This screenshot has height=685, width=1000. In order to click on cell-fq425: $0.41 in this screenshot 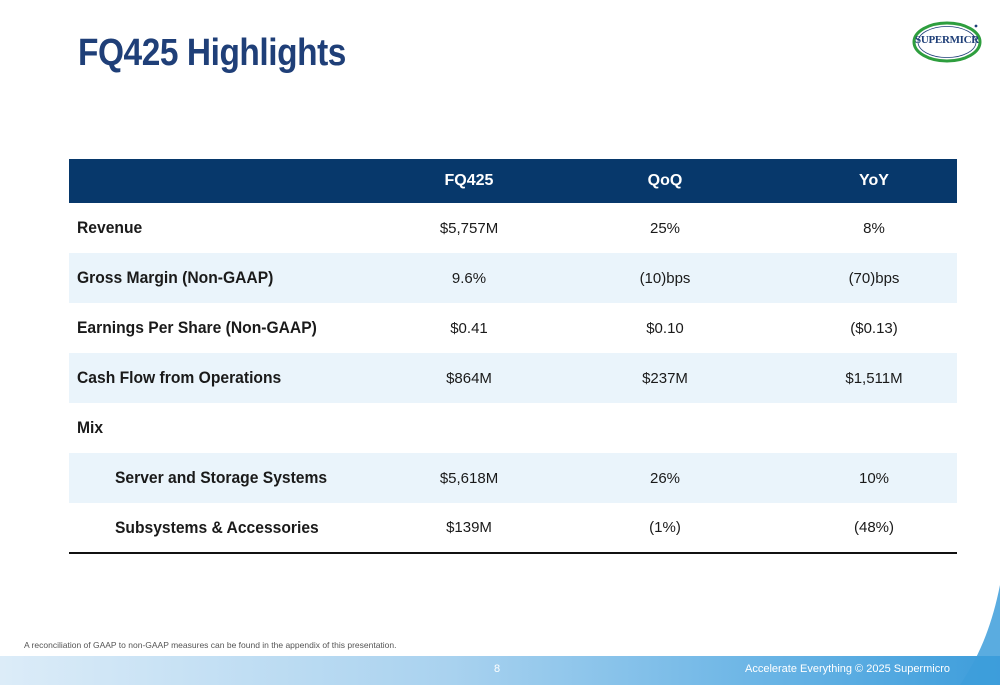, I will do `click(469, 328)`.